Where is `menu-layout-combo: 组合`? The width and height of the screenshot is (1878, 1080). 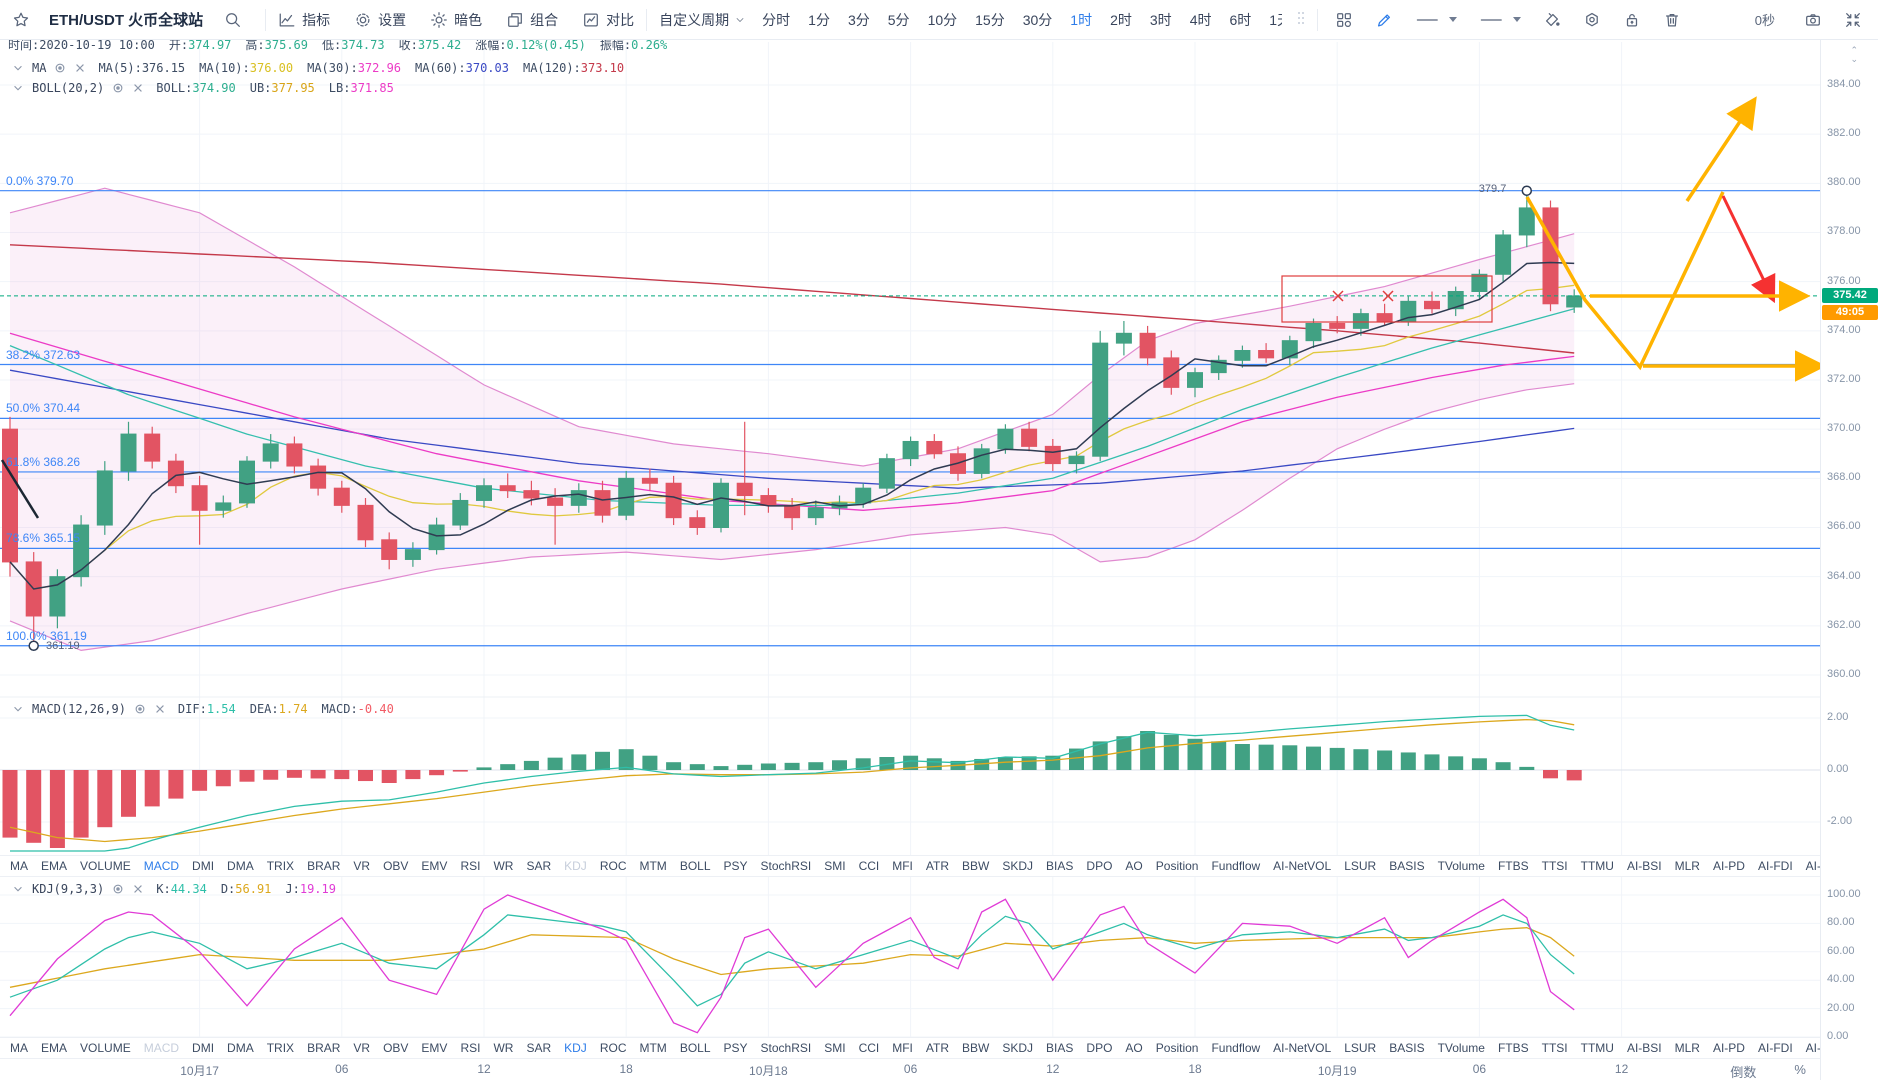 menu-layout-combo: 组合 is located at coordinates (532, 20).